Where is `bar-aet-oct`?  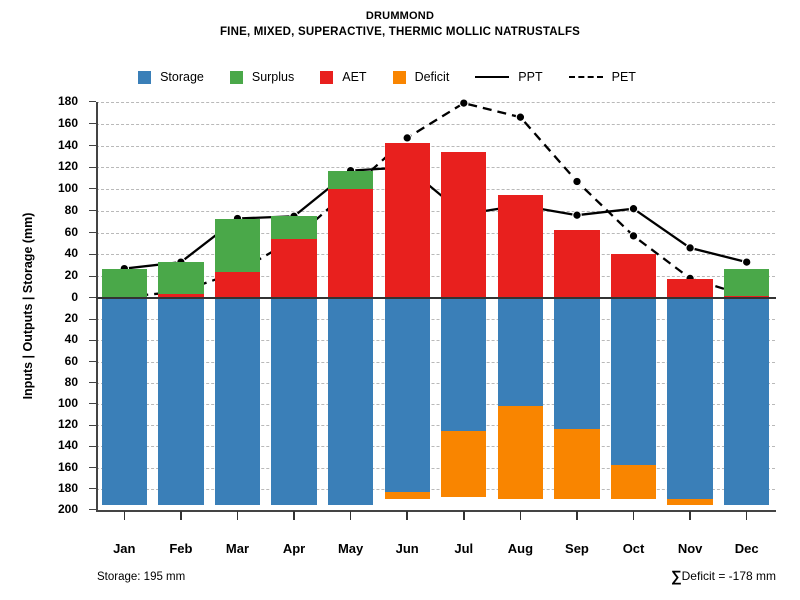 bar-aet-oct is located at coordinates (633, 276).